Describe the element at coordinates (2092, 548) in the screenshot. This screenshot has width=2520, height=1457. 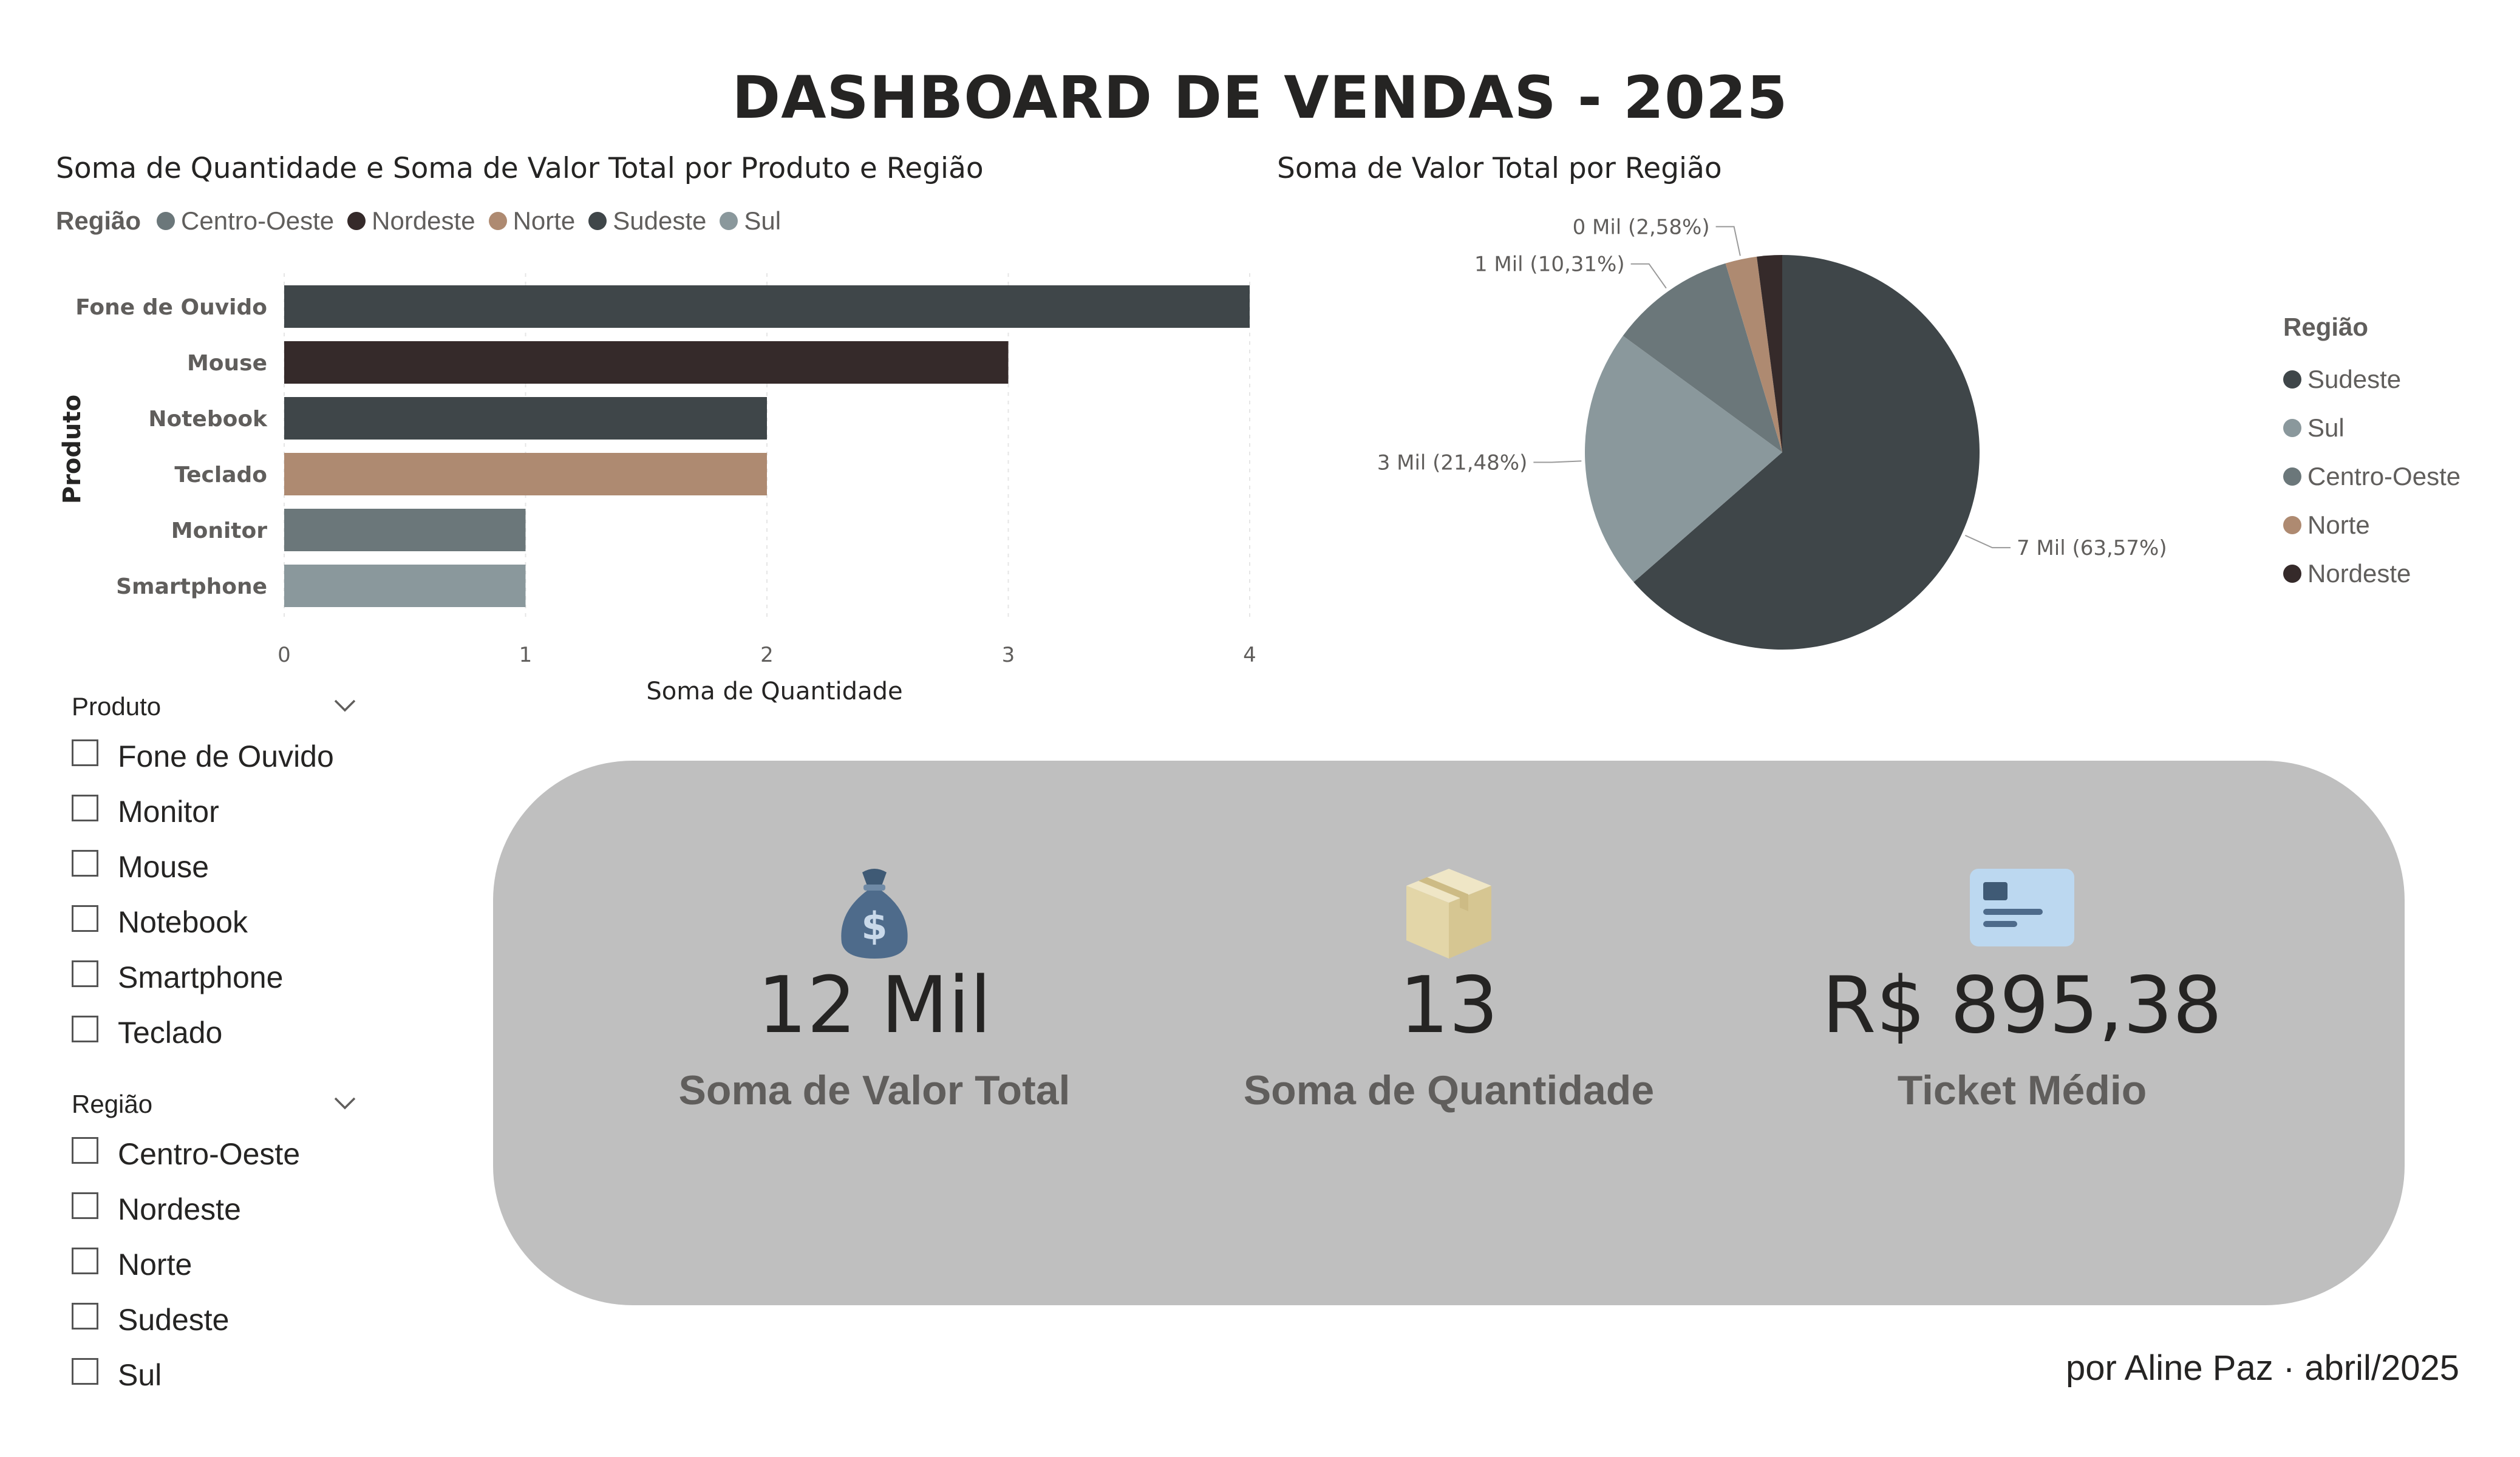
I see `pie-data-label: 7 Mil (63,57%)` at that location.